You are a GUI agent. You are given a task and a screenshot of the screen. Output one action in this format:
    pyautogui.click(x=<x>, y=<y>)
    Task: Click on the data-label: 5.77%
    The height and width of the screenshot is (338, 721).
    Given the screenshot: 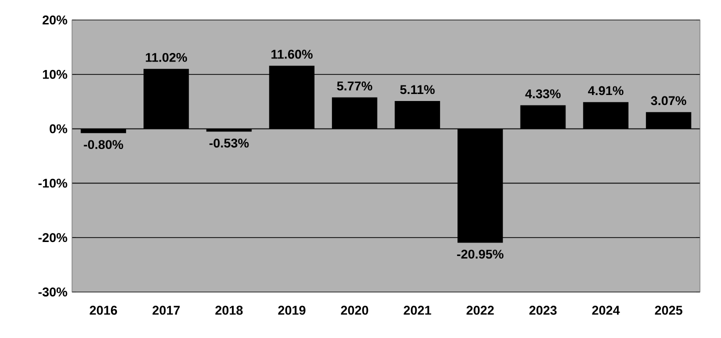 What is the action you would take?
    pyautogui.click(x=354, y=86)
    